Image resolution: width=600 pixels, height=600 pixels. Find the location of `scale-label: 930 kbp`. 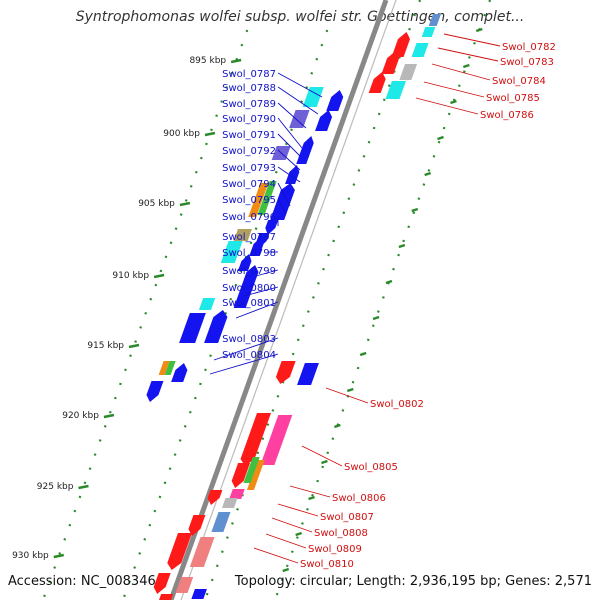

scale-label: 930 kbp is located at coordinates (30, 556).